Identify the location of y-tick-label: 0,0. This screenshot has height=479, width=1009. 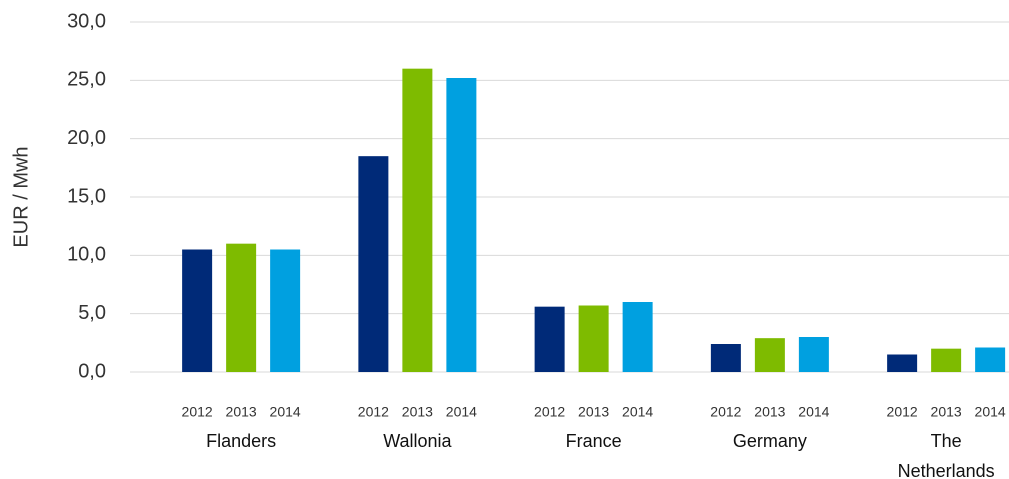
(92, 371).